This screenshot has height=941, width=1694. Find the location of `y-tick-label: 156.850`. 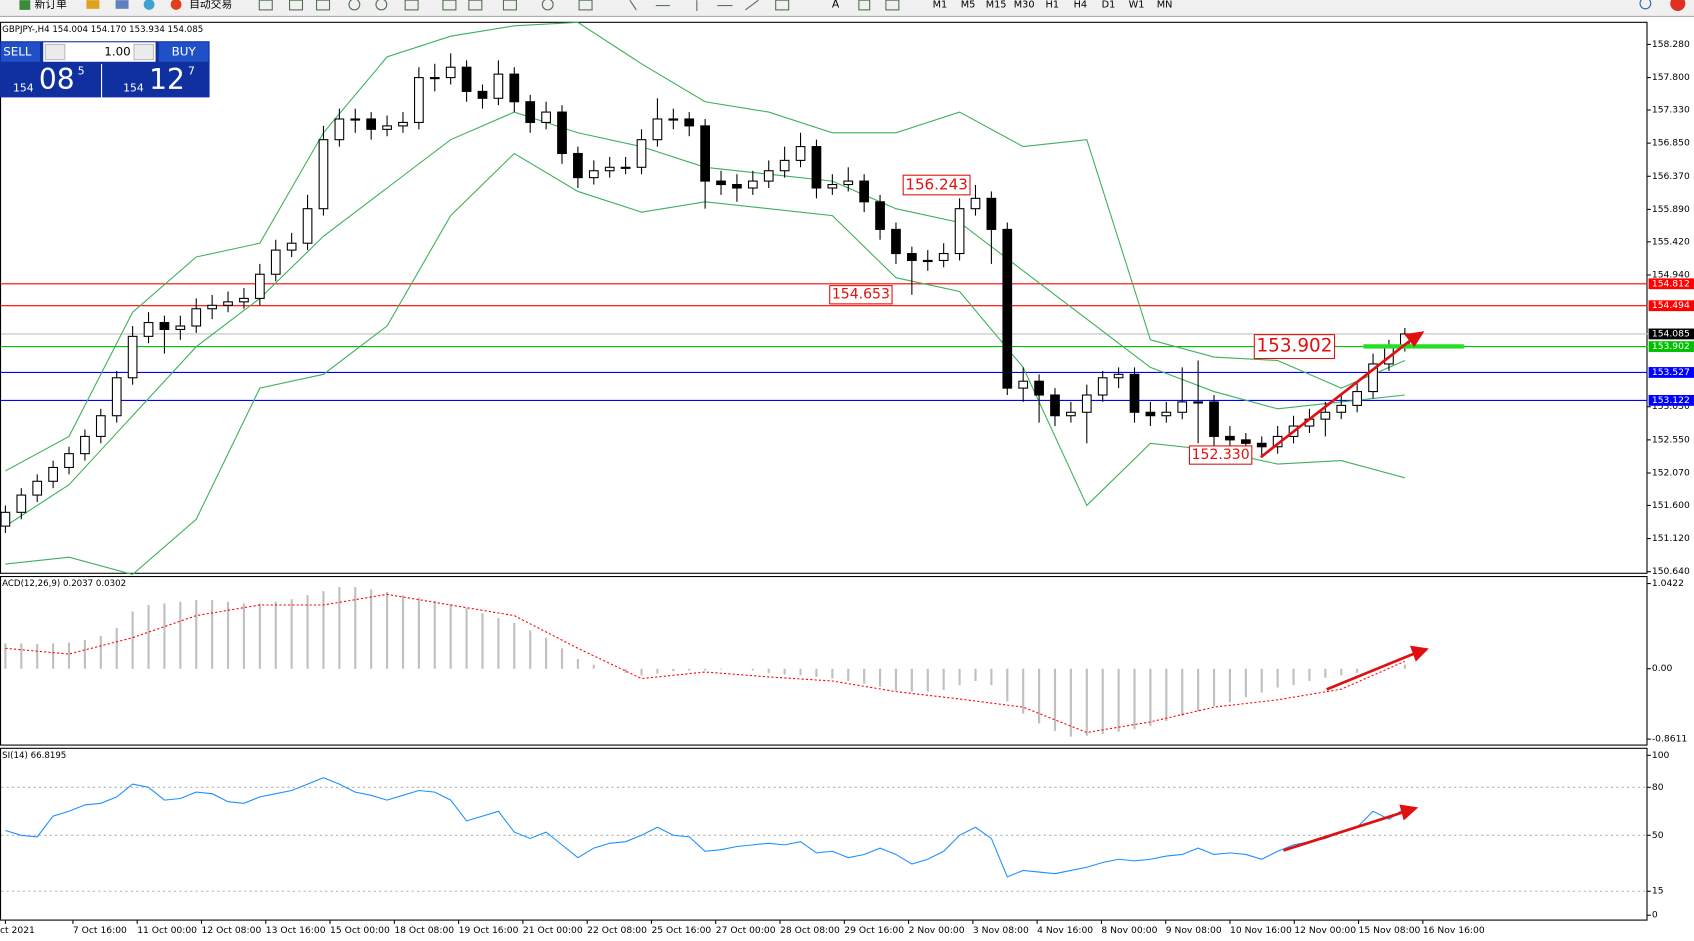

y-tick-label: 156.850 is located at coordinates (1671, 143).